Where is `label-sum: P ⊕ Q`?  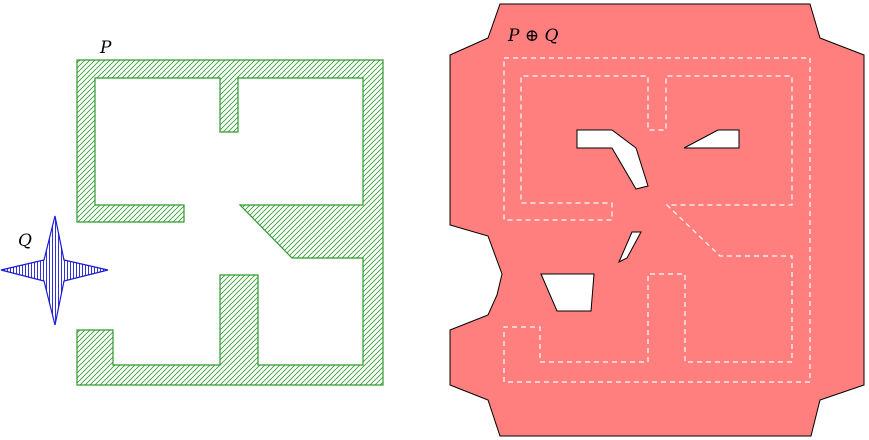
label-sum: P ⊕ Q is located at coordinates (532, 36).